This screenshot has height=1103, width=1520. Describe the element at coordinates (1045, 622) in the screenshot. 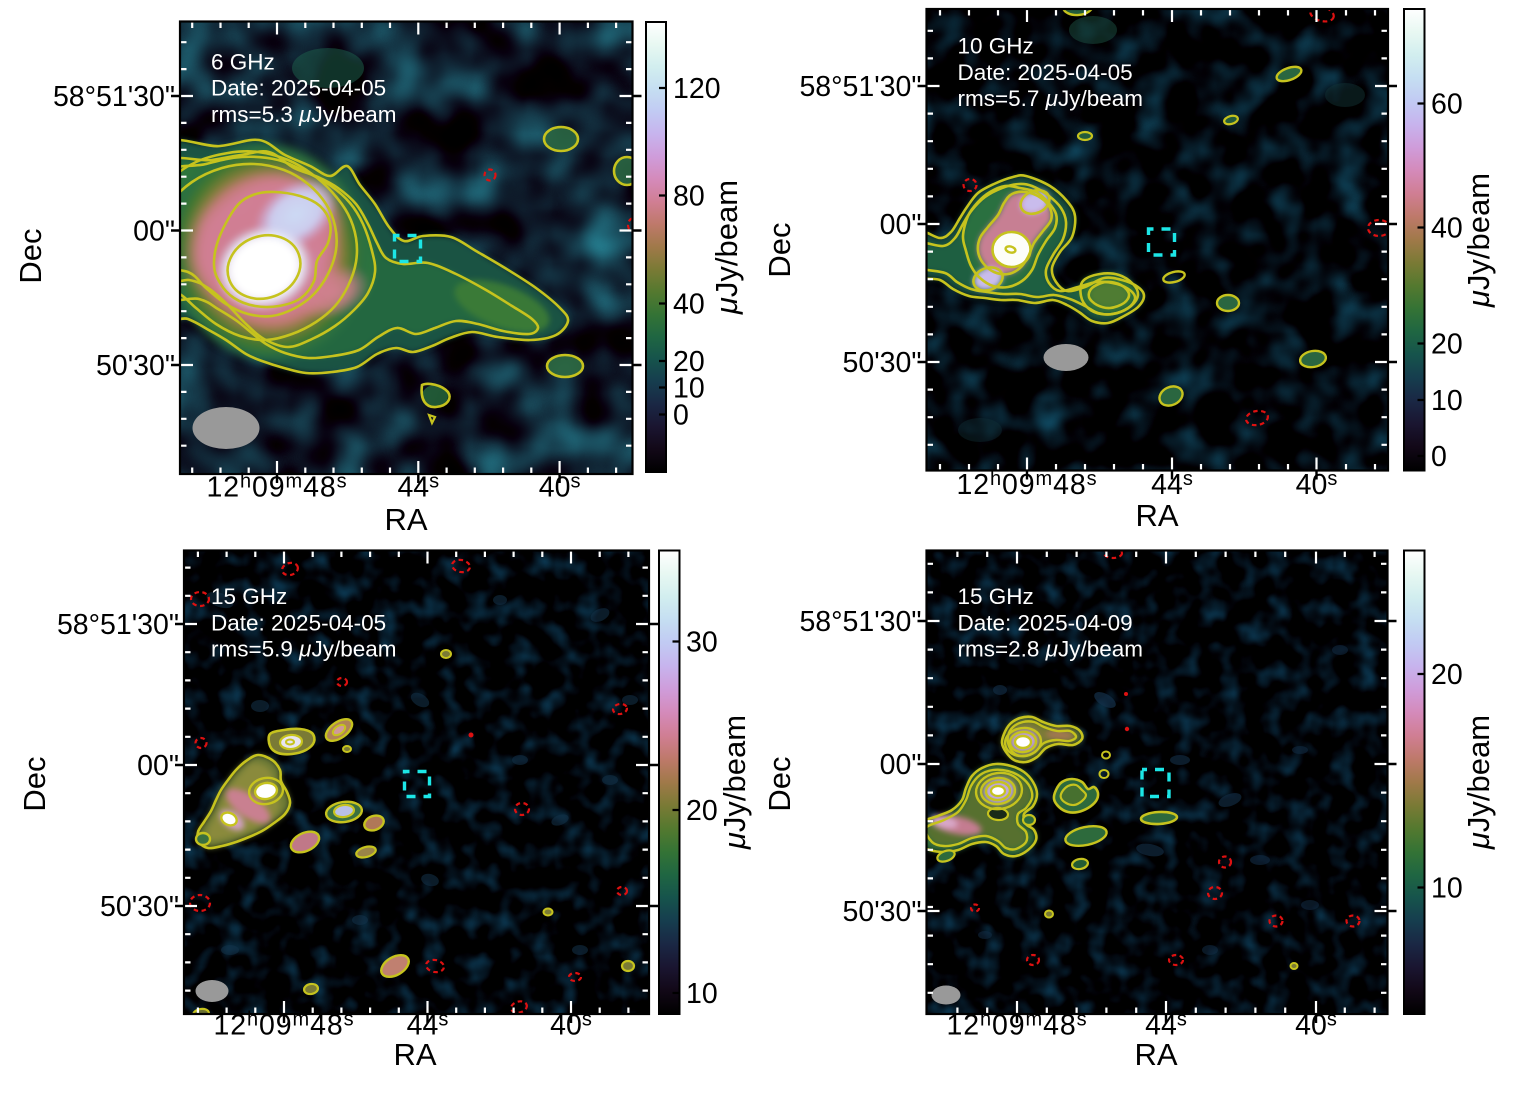

I see `svg-text: Date: 2025-04-09` at that location.